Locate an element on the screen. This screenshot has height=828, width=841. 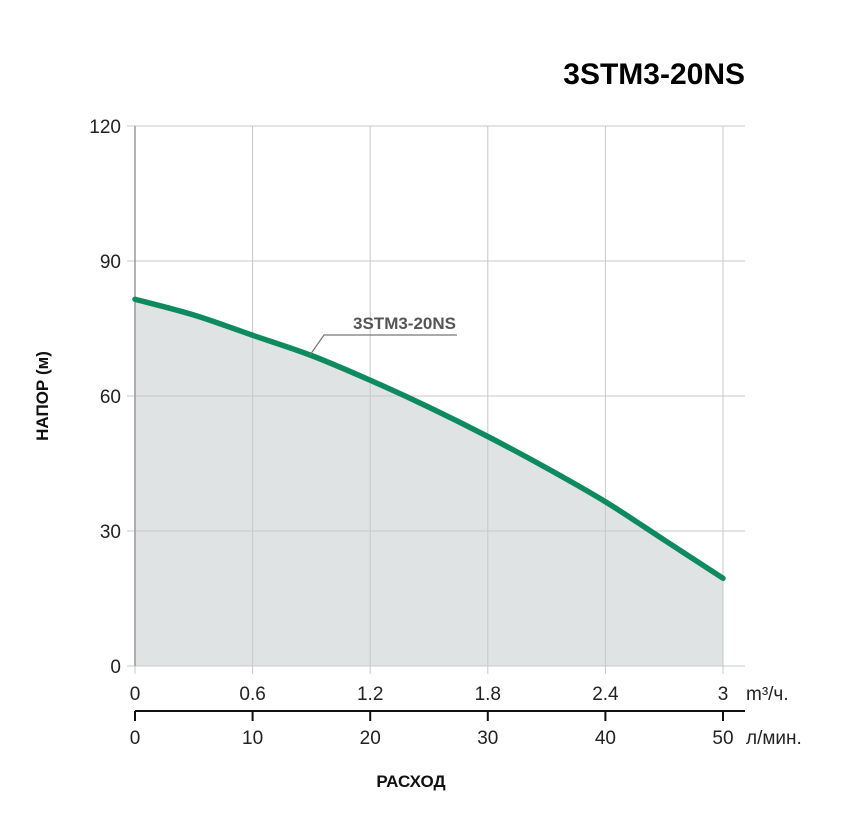
y-tick-label: 30 is located at coordinates (110, 532).